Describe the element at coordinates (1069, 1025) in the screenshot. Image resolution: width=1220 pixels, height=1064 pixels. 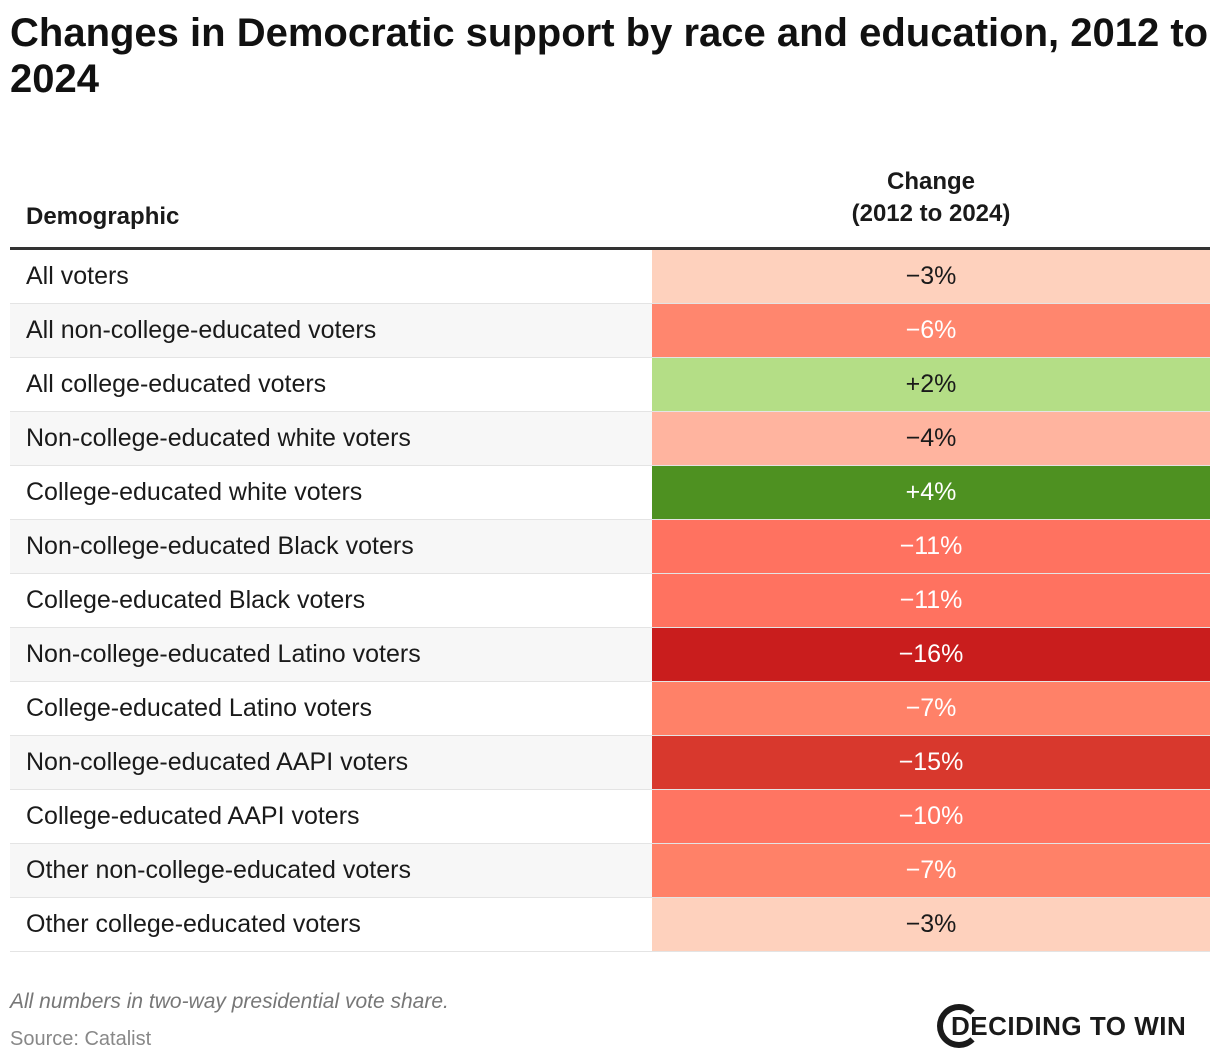
I see `logo-text: DECIDING TO WIN` at that location.